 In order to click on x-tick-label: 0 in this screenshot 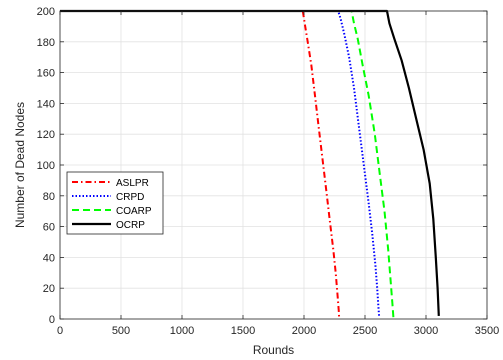, I will do `click(60, 331)`.